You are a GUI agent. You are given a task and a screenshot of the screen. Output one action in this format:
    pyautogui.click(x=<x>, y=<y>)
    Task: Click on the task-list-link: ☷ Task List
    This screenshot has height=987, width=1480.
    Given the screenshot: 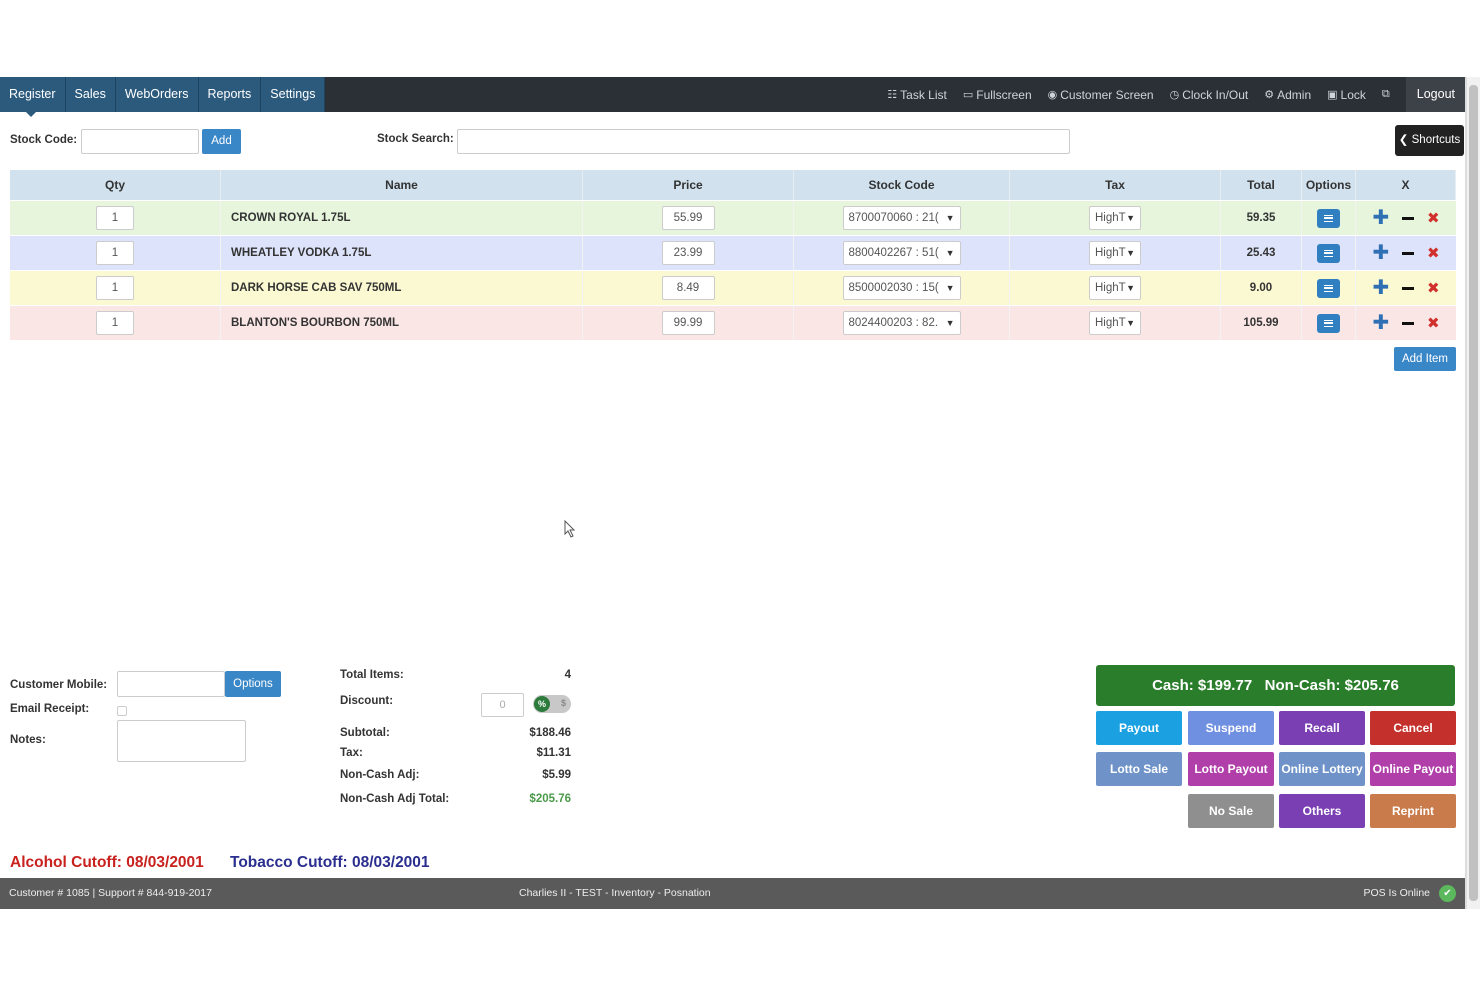 What is the action you would take?
    pyautogui.click(x=917, y=95)
    